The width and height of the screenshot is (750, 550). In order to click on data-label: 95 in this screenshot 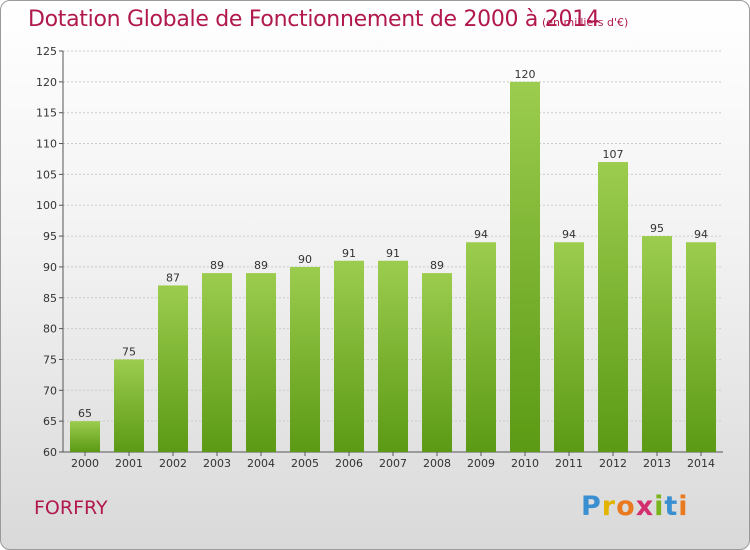, I will do `click(657, 228)`.